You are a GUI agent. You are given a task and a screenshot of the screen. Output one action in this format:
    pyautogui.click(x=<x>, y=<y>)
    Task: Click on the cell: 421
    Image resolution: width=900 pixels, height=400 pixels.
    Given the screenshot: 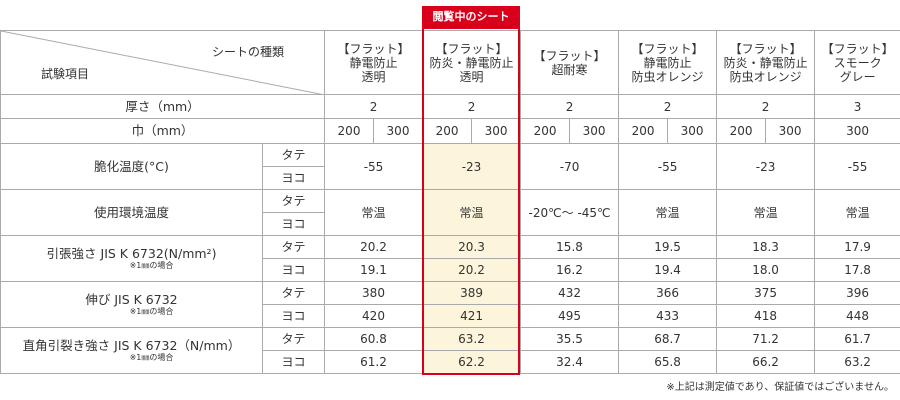 What is the action you would take?
    pyautogui.click(x=472, y=316)
    